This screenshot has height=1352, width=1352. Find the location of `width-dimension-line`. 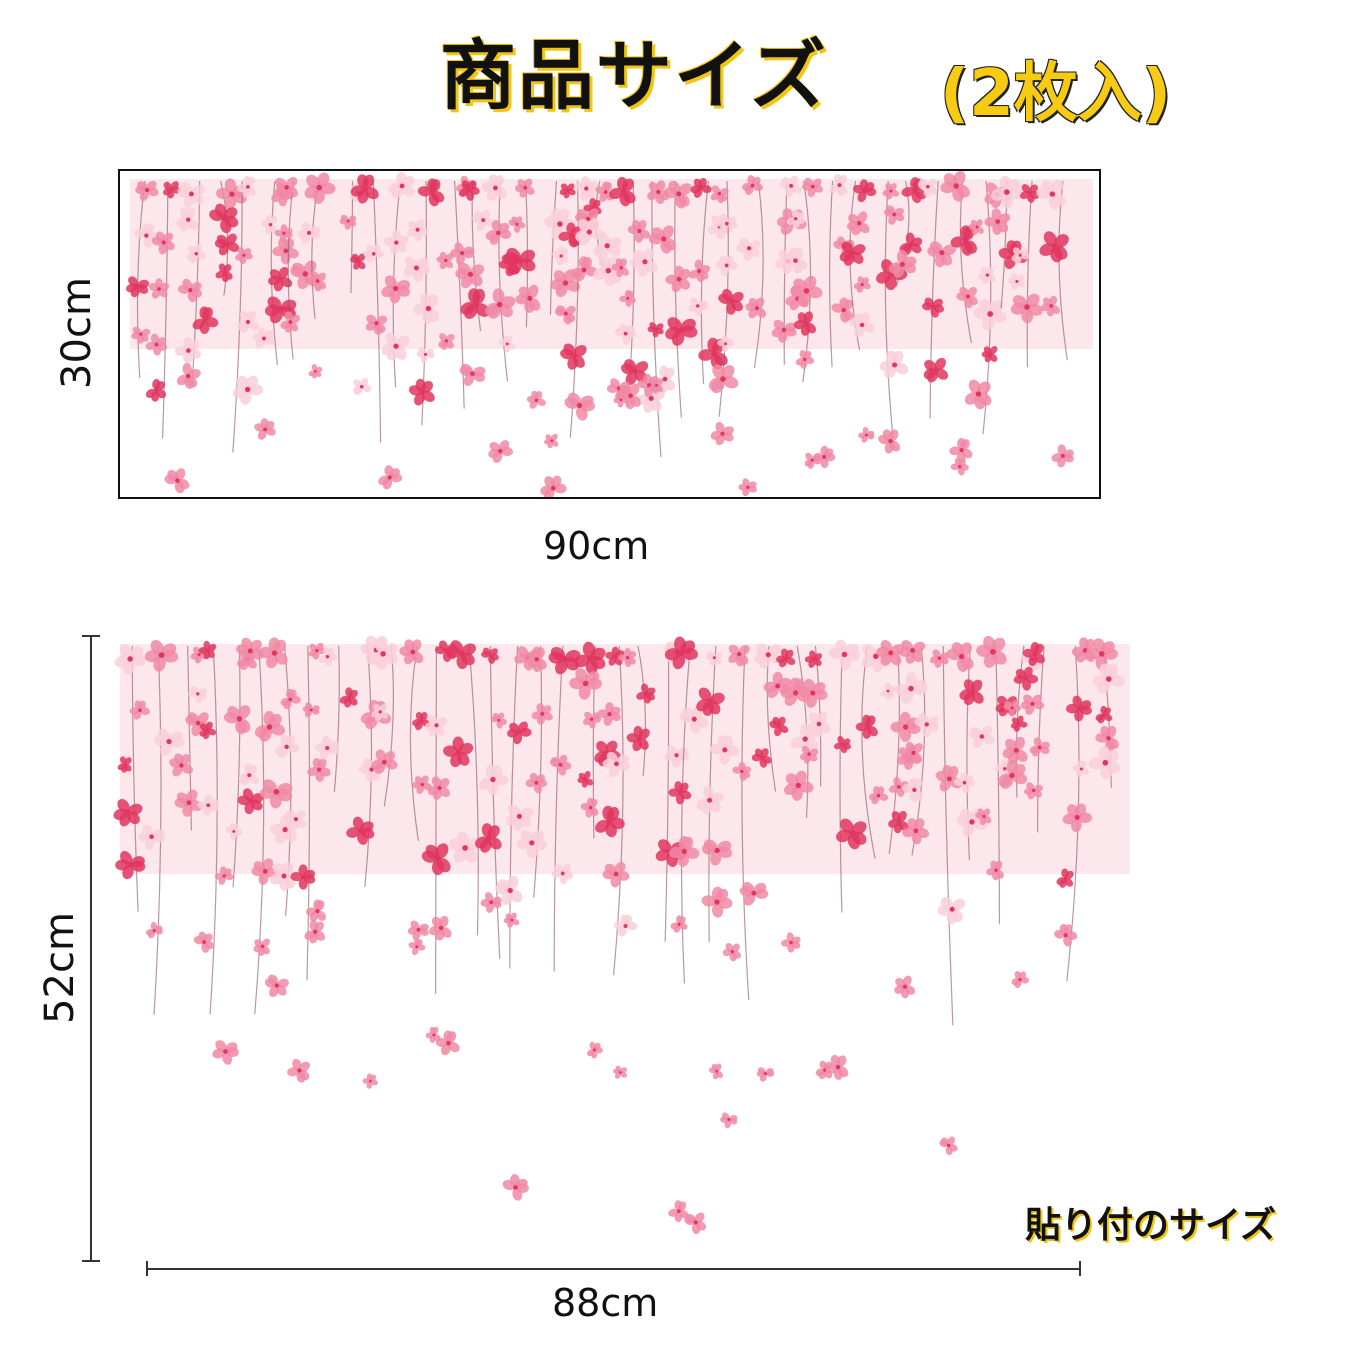

width-dimension-line is located at coordinates (613, 1269).